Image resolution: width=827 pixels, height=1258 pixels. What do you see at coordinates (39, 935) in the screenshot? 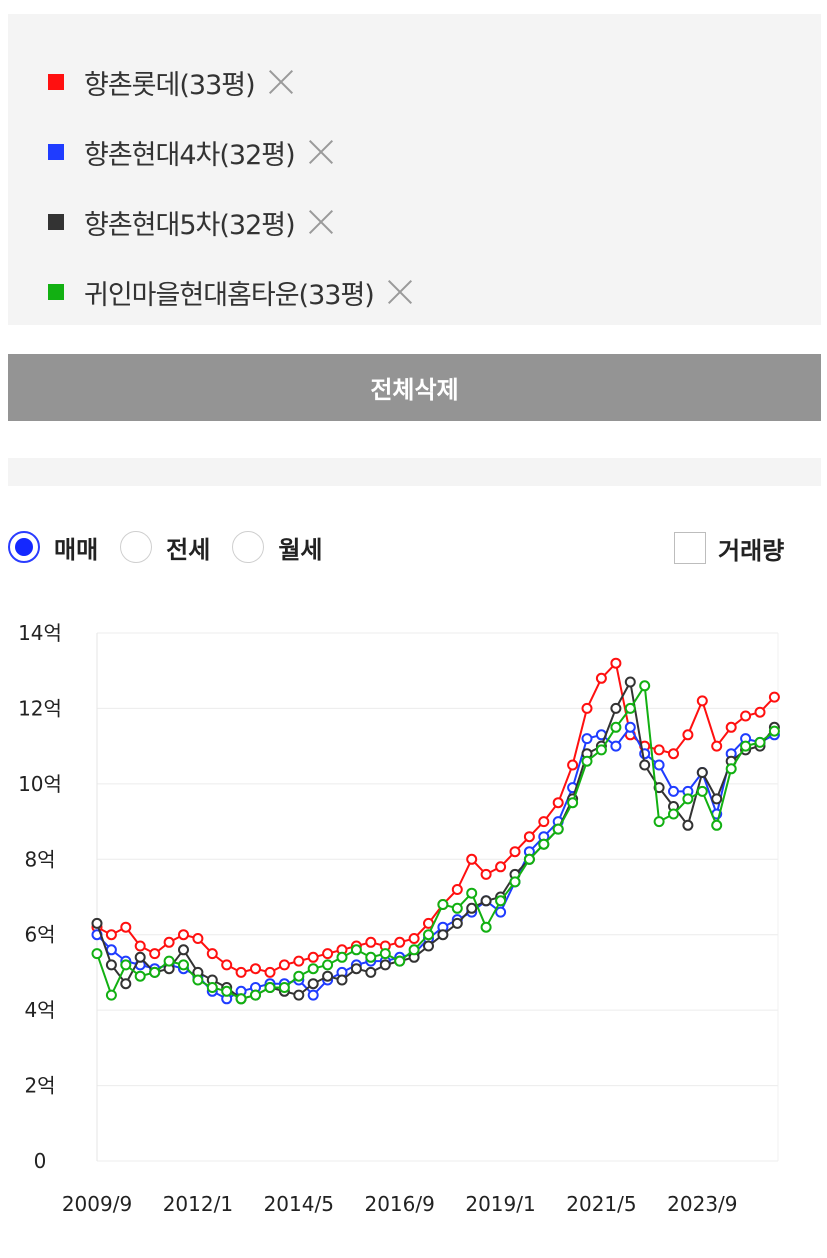
I see `y-tick-label: 6억` at bounding box center [39, 935].